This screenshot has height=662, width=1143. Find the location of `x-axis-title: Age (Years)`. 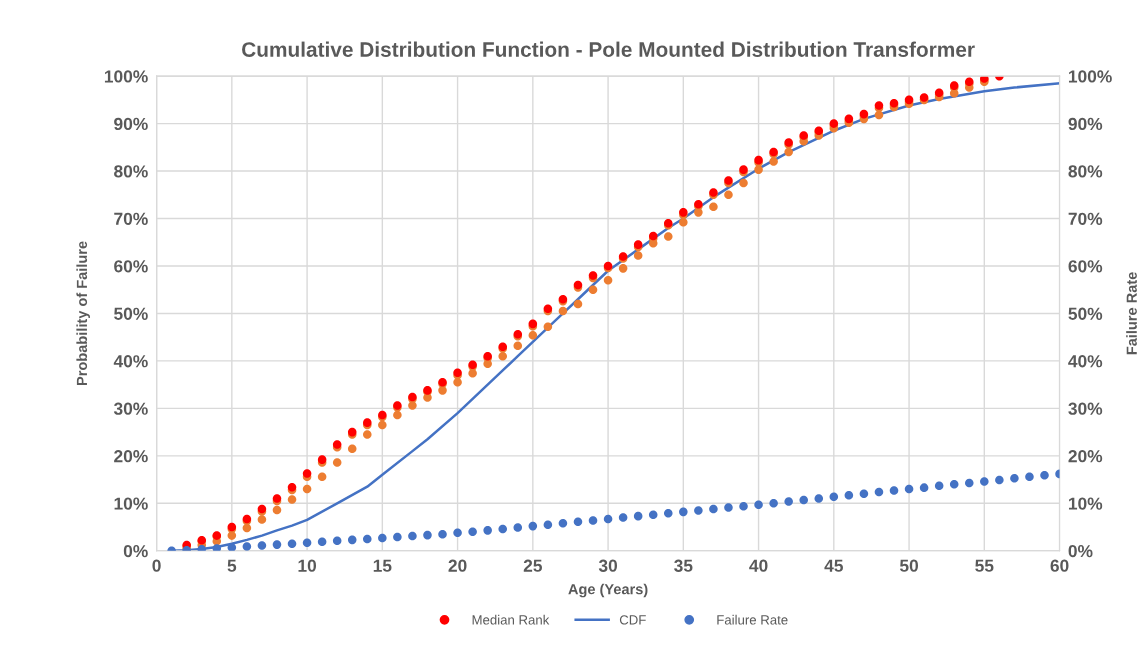

x-axis-title: Age (Years) is located at coordinates (608, 590).